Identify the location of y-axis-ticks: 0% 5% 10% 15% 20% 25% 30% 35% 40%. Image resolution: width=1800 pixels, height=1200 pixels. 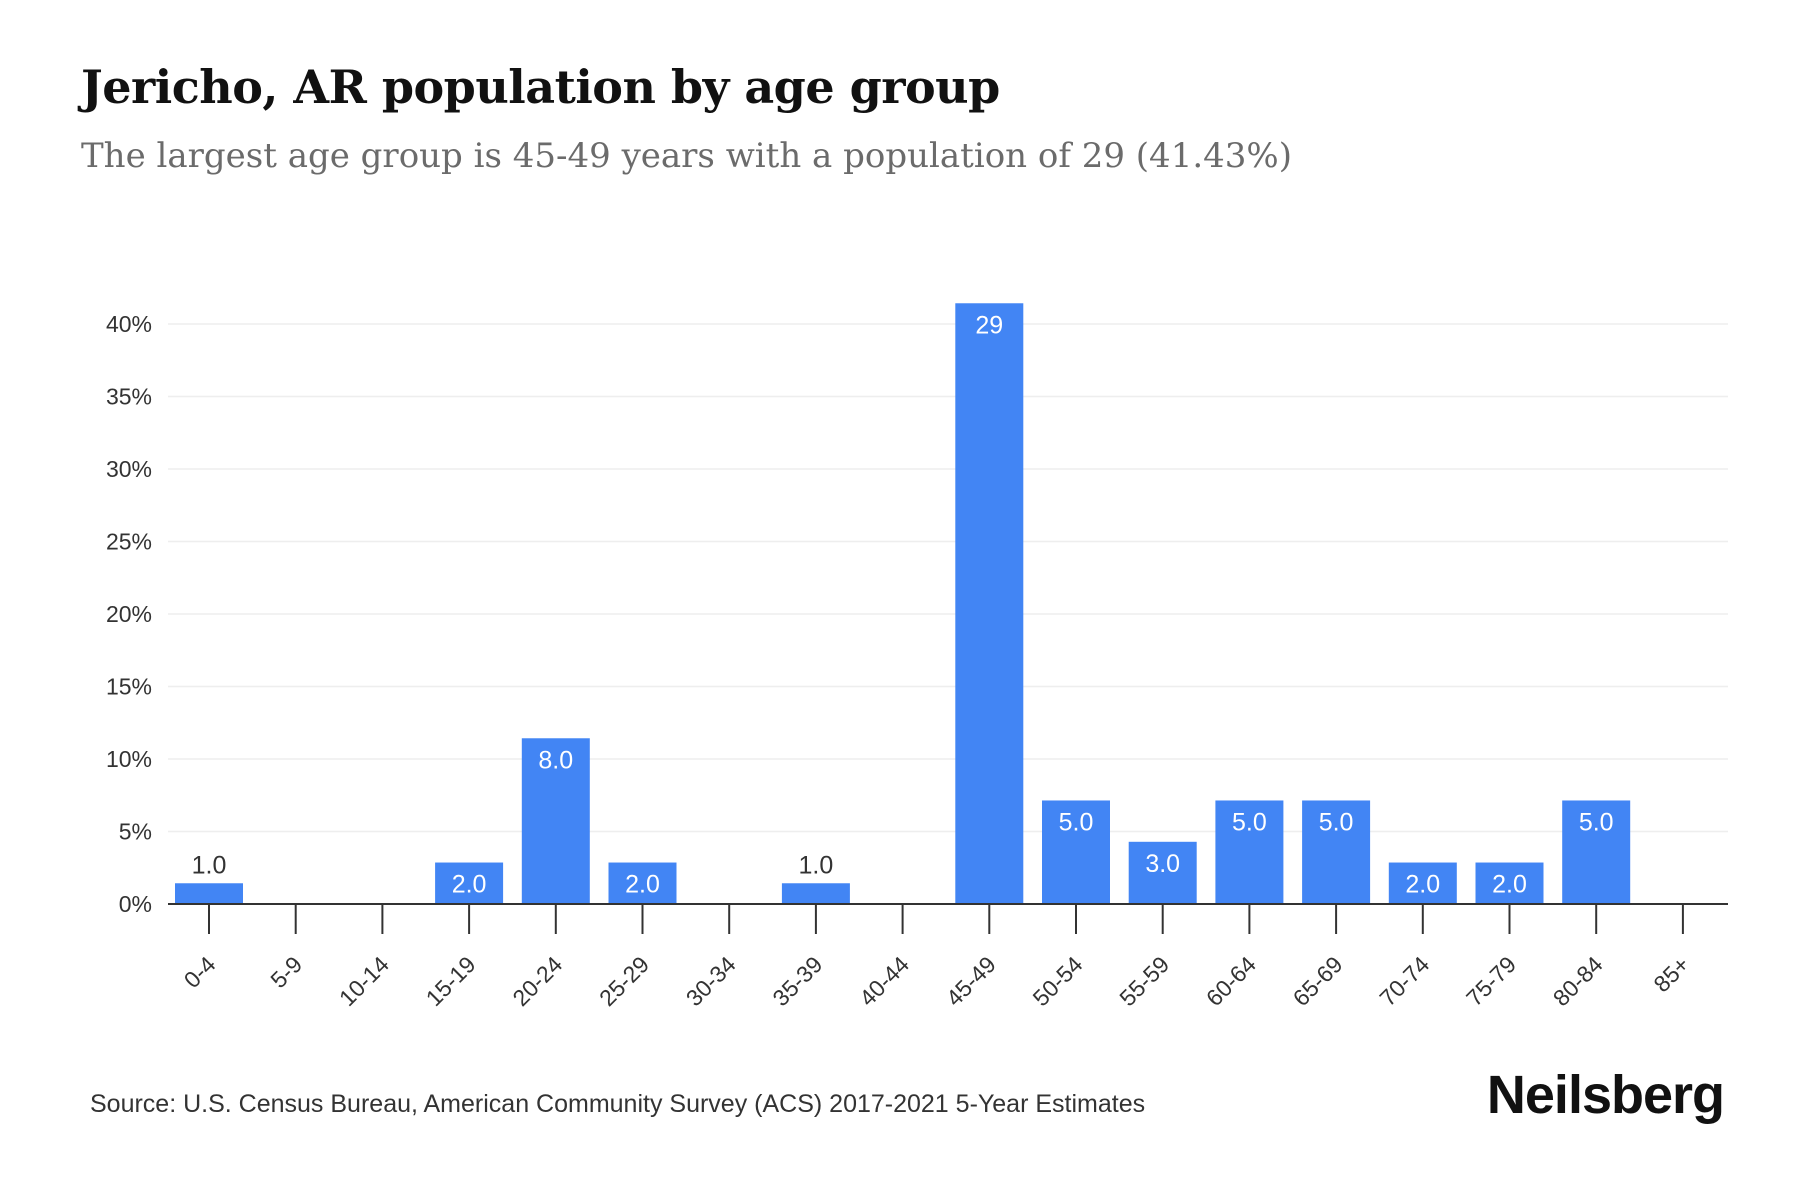
(129, 614).